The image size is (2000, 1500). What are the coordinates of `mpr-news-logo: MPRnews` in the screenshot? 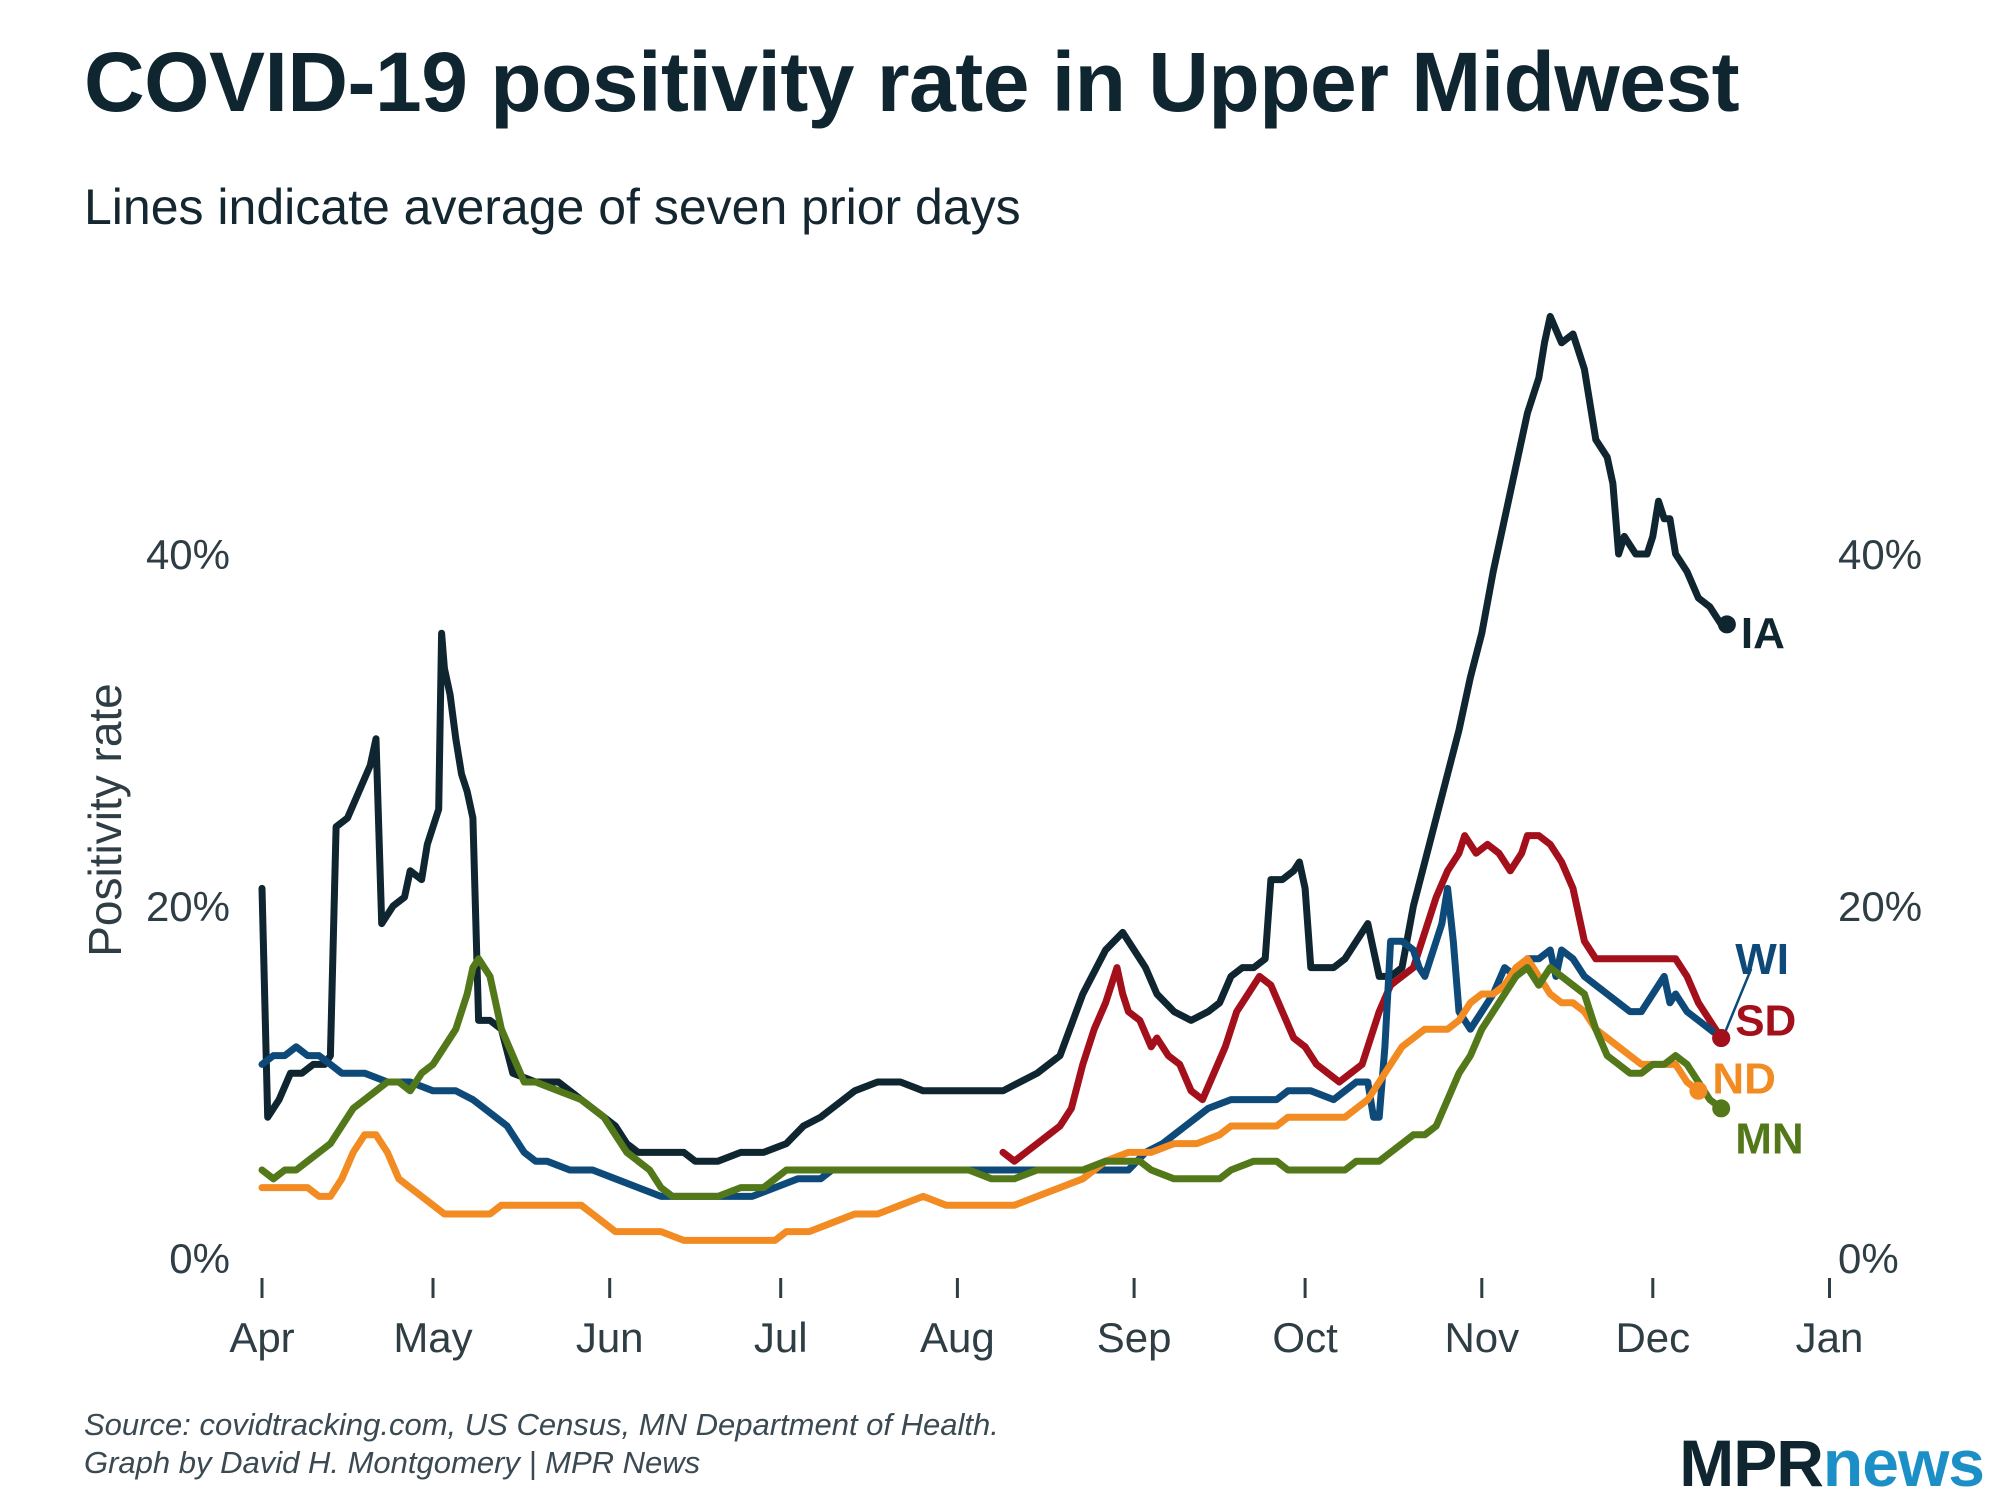 It's located at (1832, 1463).